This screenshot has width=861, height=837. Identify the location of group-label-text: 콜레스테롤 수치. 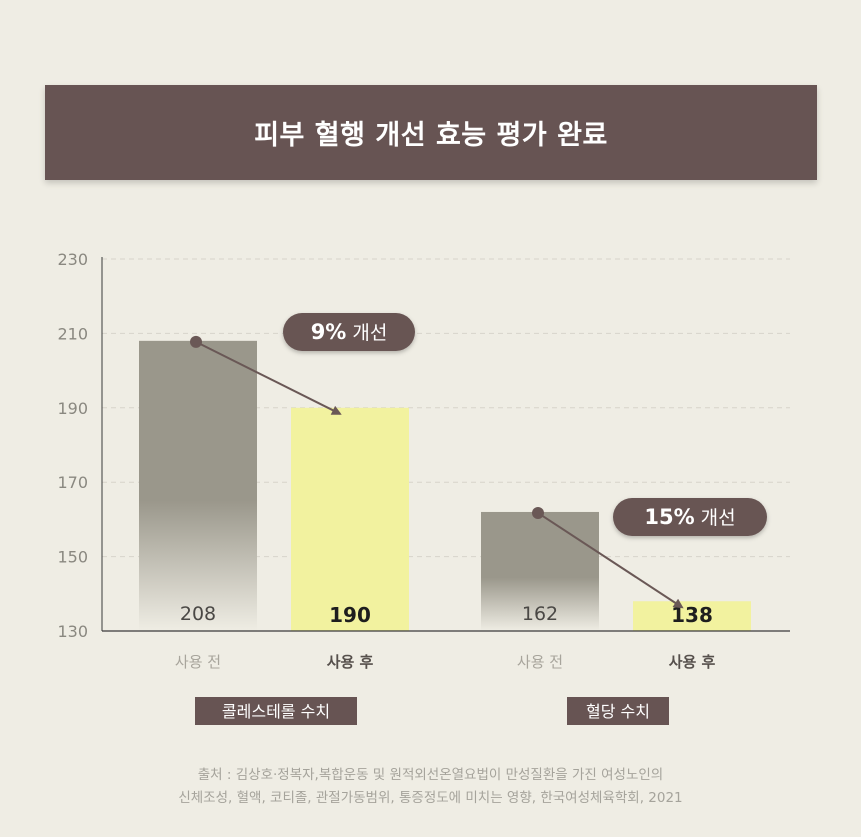
(276, 711).